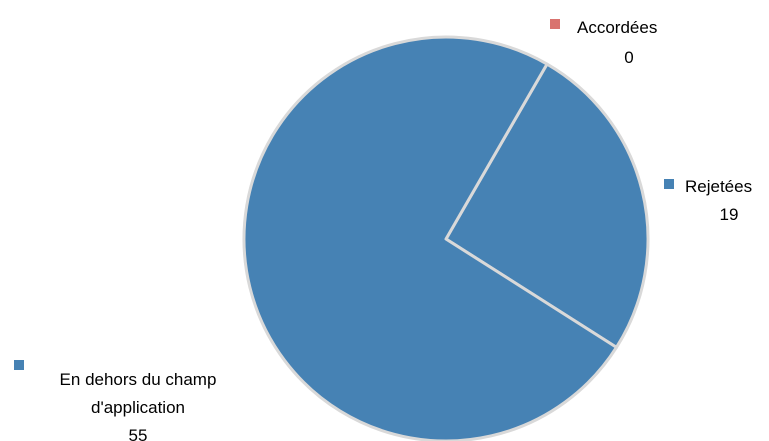 The image size is (769, 441). What do you see at coordinates (729, 214) in the screenshot?
I see `slice-value-rejetees: 19` at bounding box center [729, 214].